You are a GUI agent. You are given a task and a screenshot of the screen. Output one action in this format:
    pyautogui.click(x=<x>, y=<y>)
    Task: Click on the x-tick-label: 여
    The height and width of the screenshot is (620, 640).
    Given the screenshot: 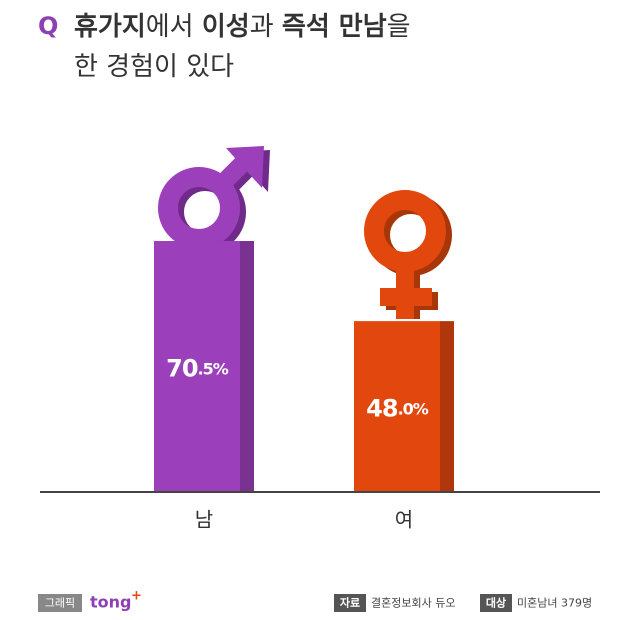 What is the action you would take?
    pyautogui.click(x=404, y=520)
    